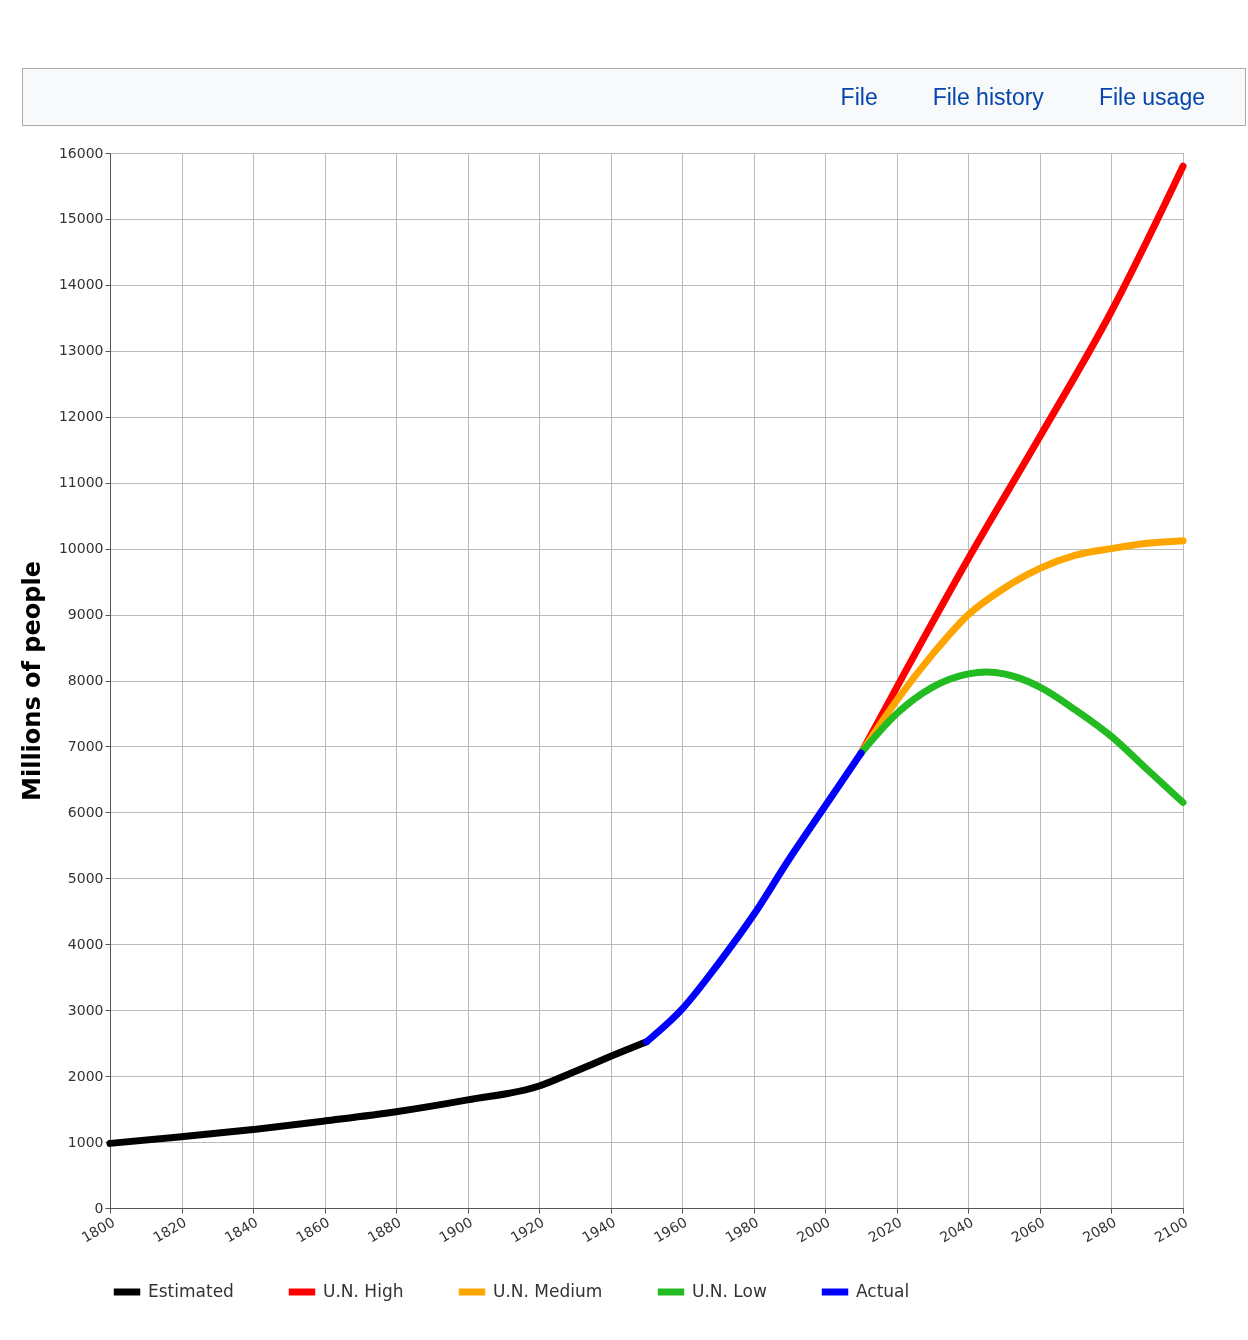 The width and height of the screenshot is (1248, 1340). Describe the element at coordinates (81, 548) in the screenshot. I see `y-tick-label: 10000` at that location.